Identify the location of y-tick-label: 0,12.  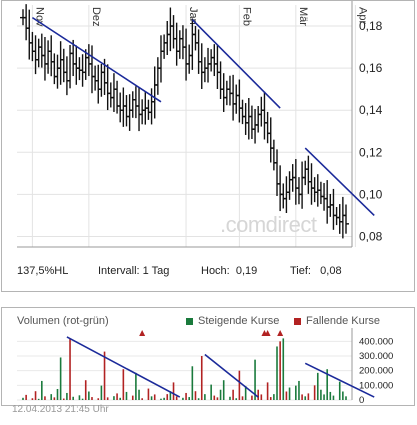
(371, 152).